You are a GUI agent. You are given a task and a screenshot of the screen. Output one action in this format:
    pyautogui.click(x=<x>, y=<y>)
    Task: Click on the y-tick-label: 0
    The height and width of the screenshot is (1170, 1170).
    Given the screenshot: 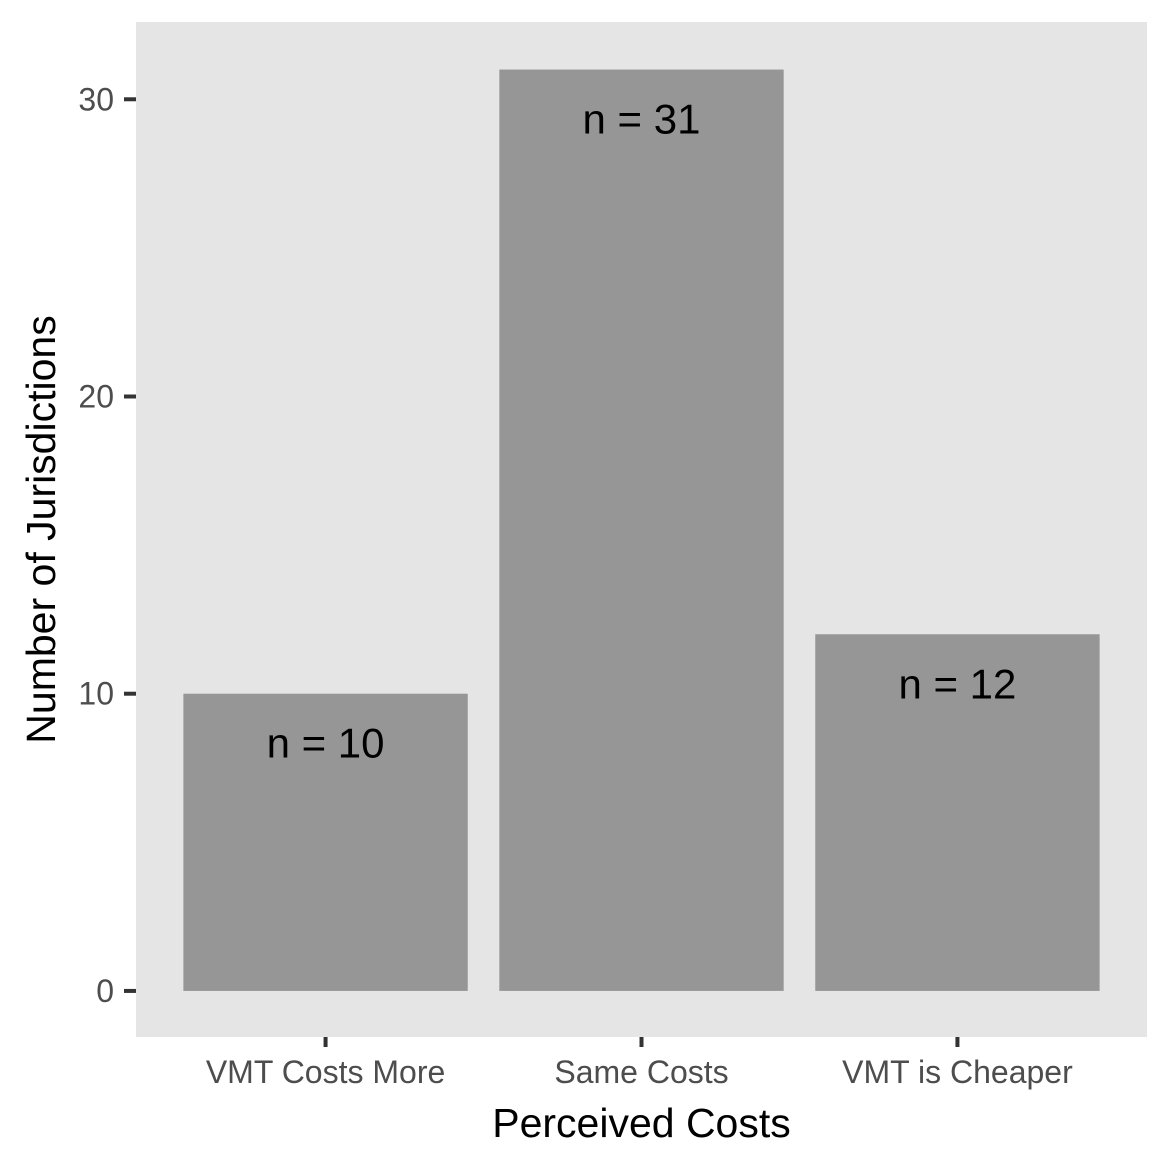 What is the action you would take?
    pyautogui.click(x=105, y=991)
    